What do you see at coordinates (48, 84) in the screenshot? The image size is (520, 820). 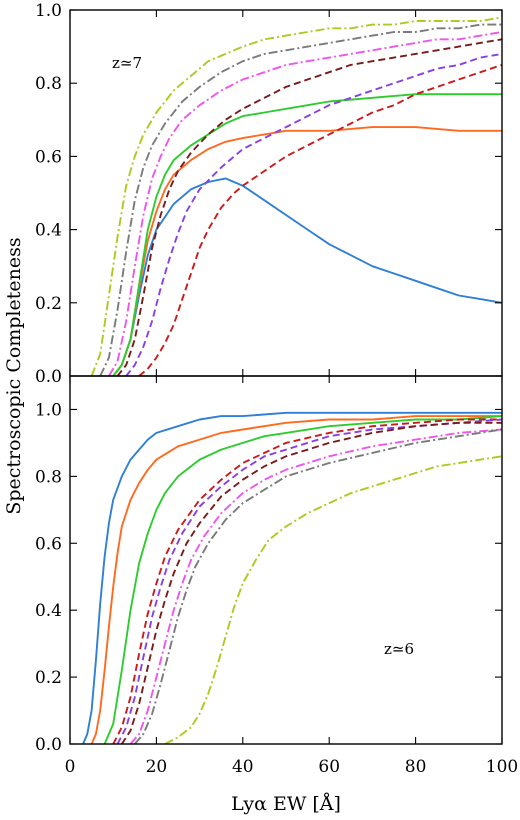 I see `y-tick-label-z7: 0.8` at bounding box center [48, 84].